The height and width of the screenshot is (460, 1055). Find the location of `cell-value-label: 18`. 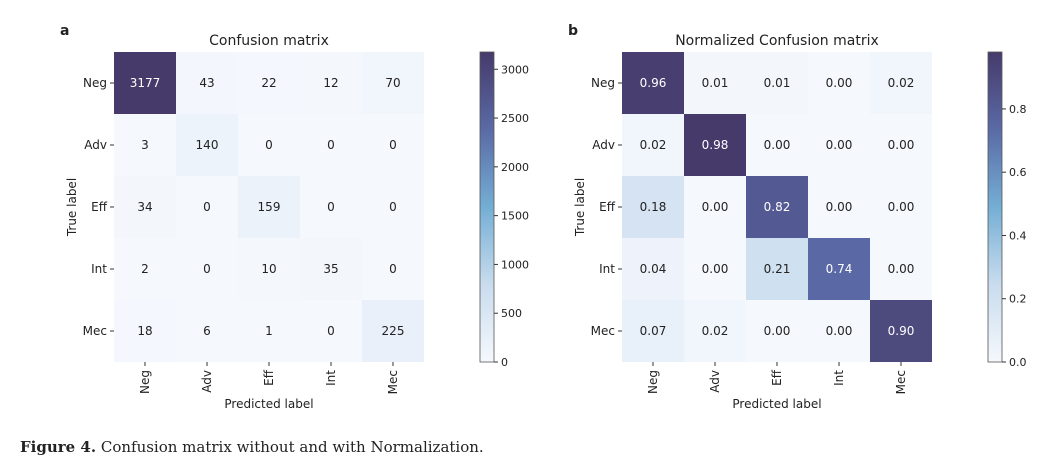

cell-value-label: 18 is located at coordinates (144, 331).